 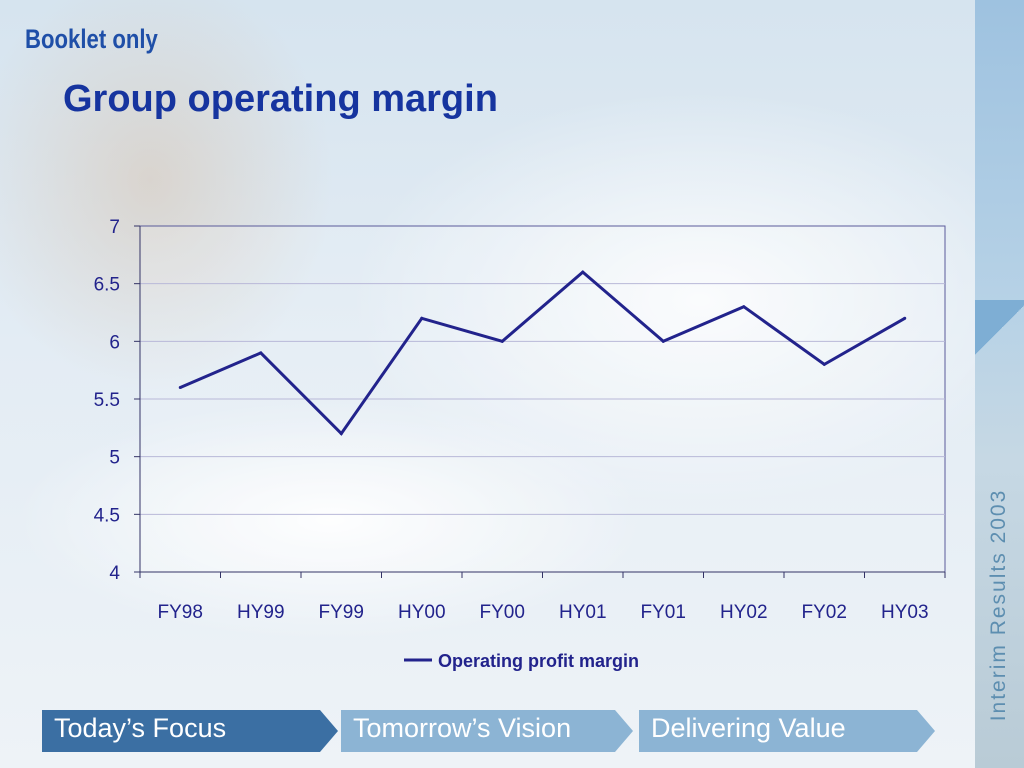 I want to click on nav-tab-label: Today’s Focus, so click(x=140, y=728).